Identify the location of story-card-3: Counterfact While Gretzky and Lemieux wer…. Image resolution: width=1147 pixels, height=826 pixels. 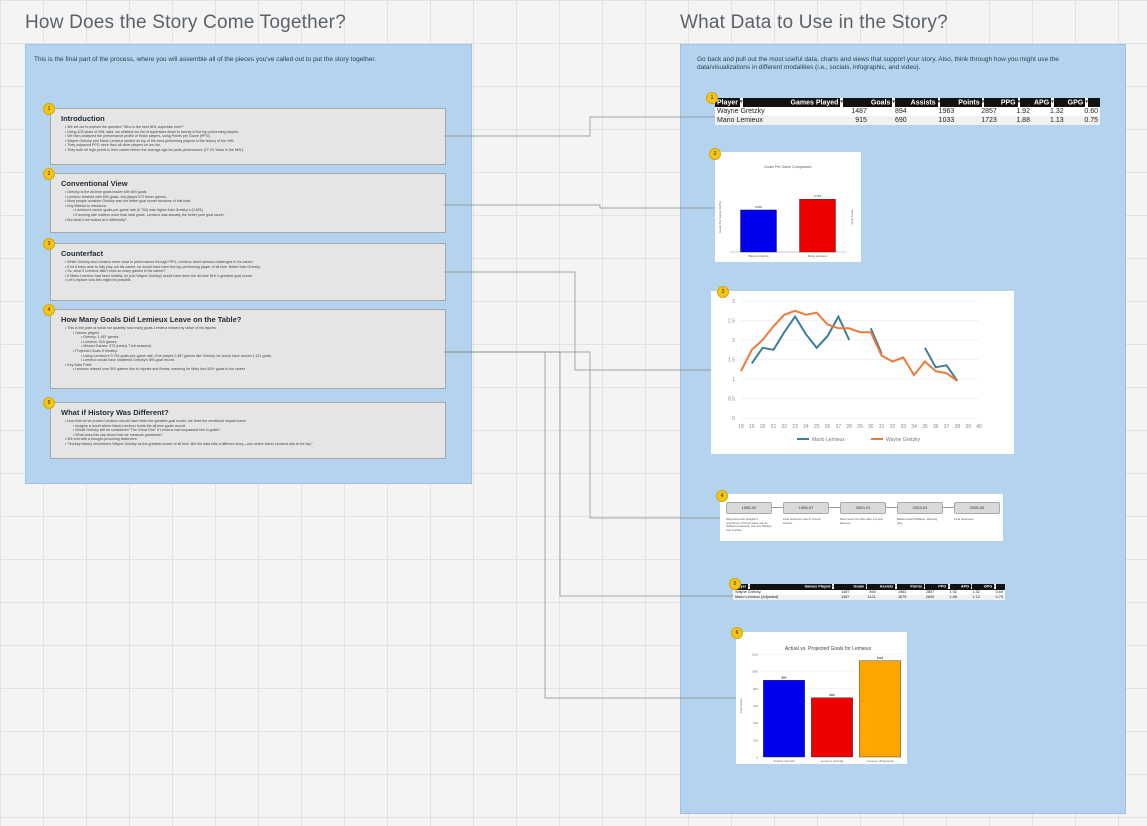
(248, 272).